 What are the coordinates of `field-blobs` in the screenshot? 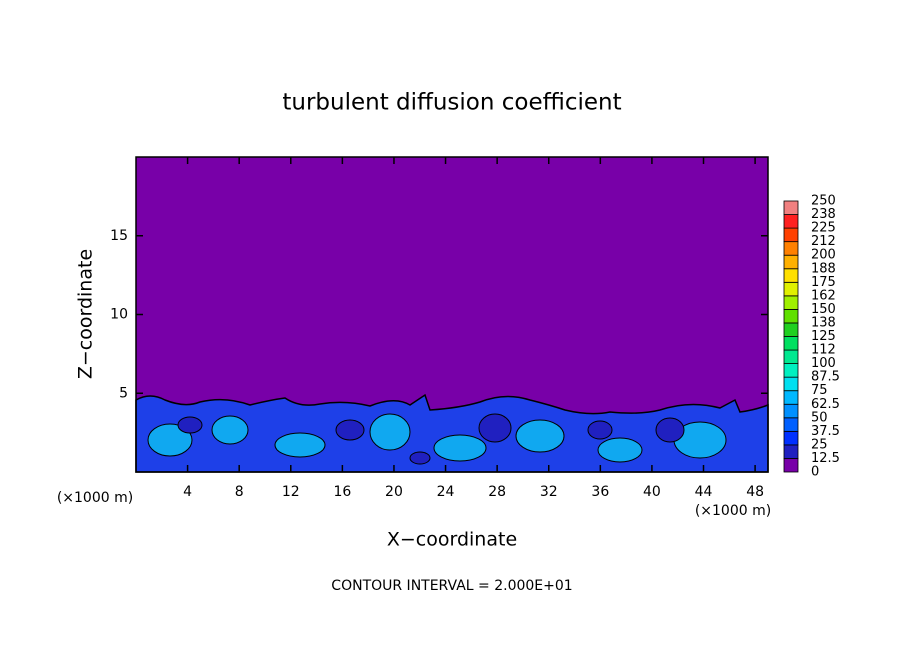 It's located at (437, 438).